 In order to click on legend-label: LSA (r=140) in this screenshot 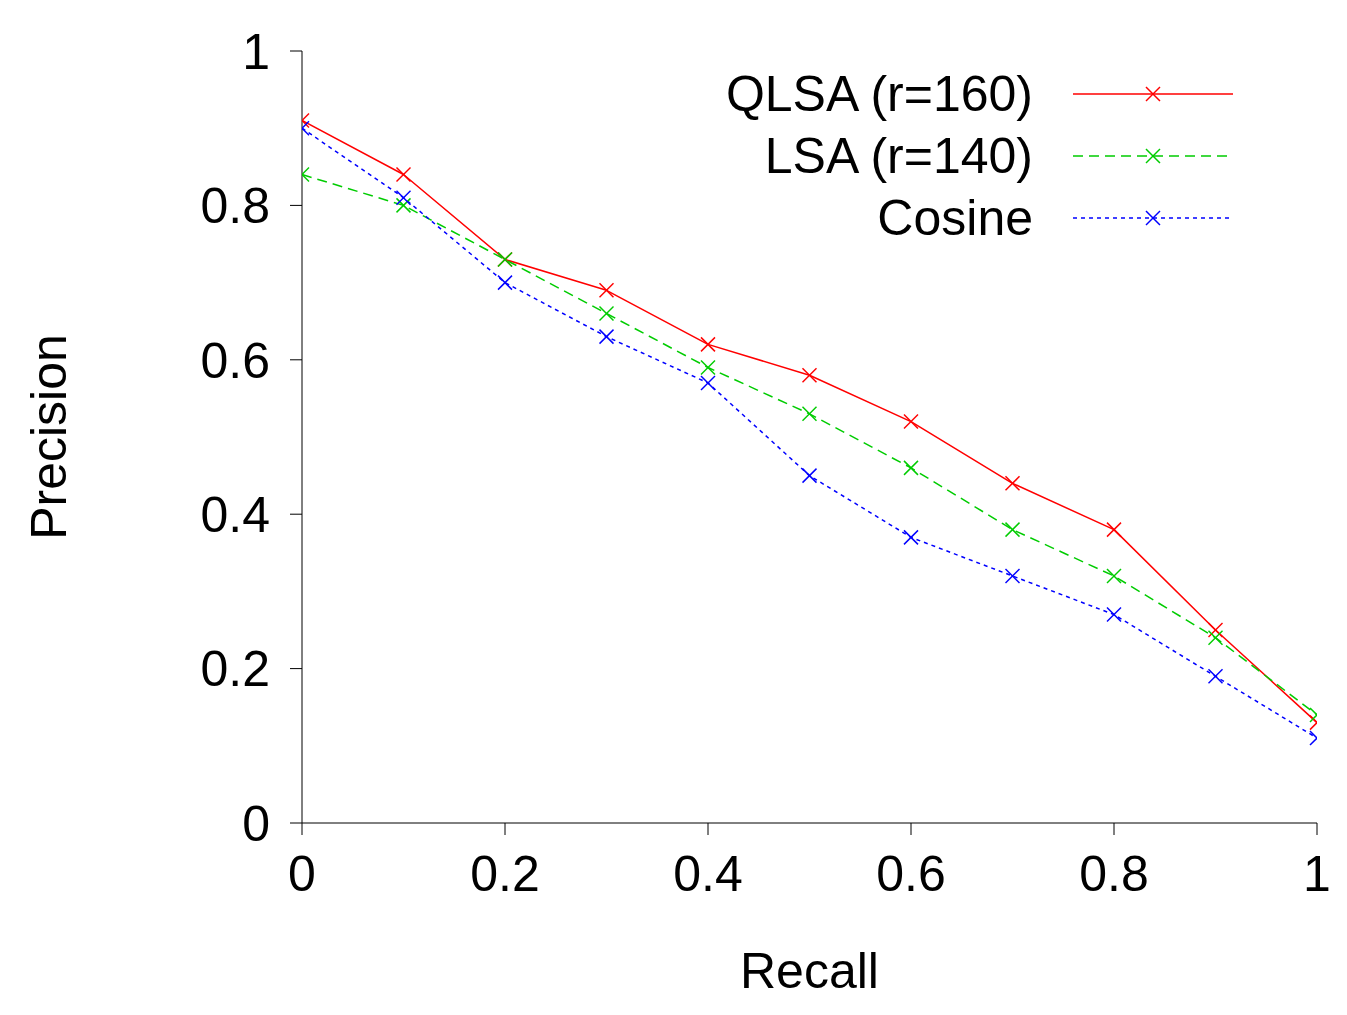, I will do `click(898, 156)`.